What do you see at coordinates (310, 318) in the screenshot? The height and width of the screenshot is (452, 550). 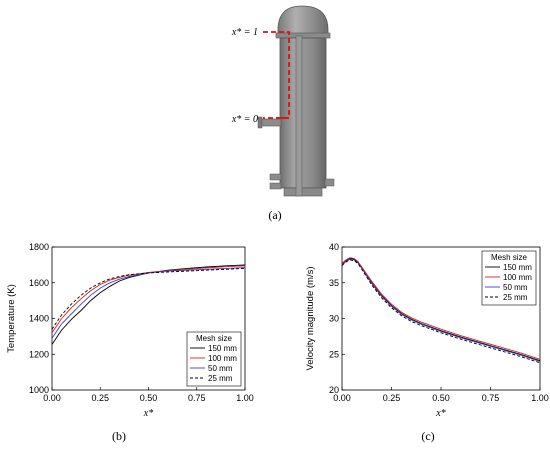 I see `y-axis-label: Velocity magnitude (m/s)` at bounding box center [310, 318].